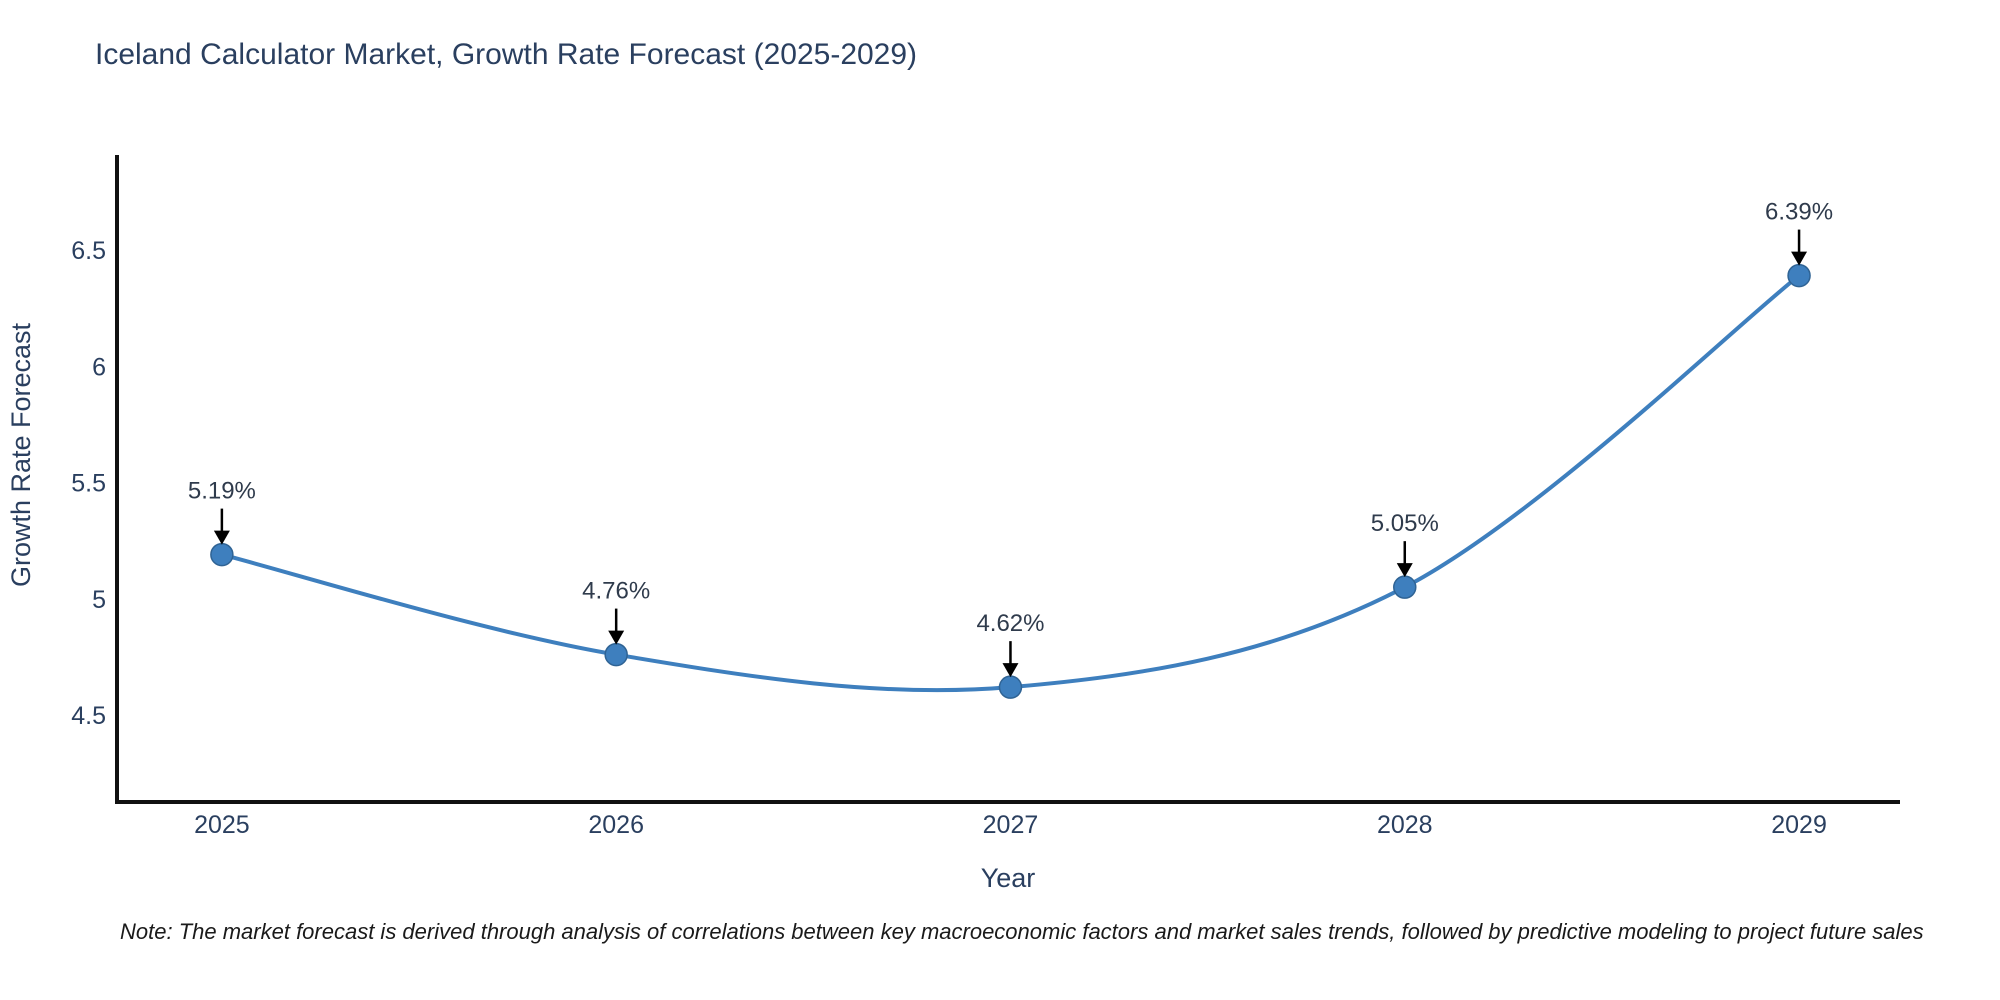 This screenshot has width=2000, height=1000. I want to click on y-tick-label: 5, so click(99, 600).